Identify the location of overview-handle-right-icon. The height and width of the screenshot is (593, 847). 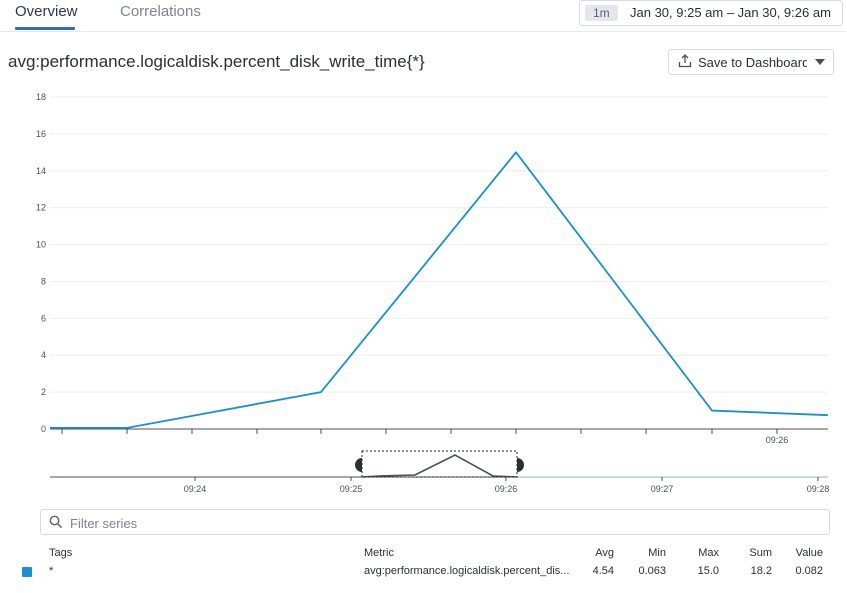
(520, 465).